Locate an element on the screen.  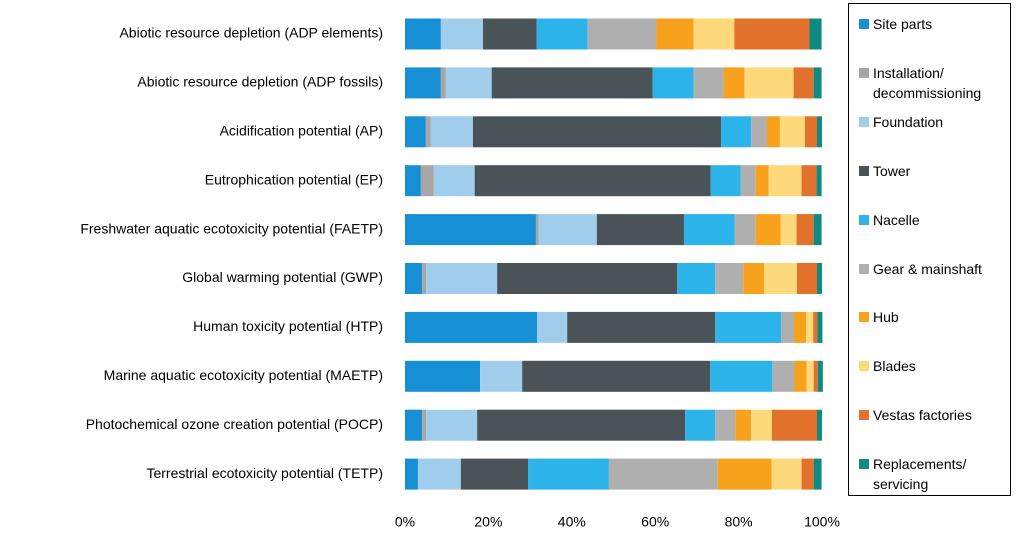
legend-label: Blades is located at coordinates (894, 366).